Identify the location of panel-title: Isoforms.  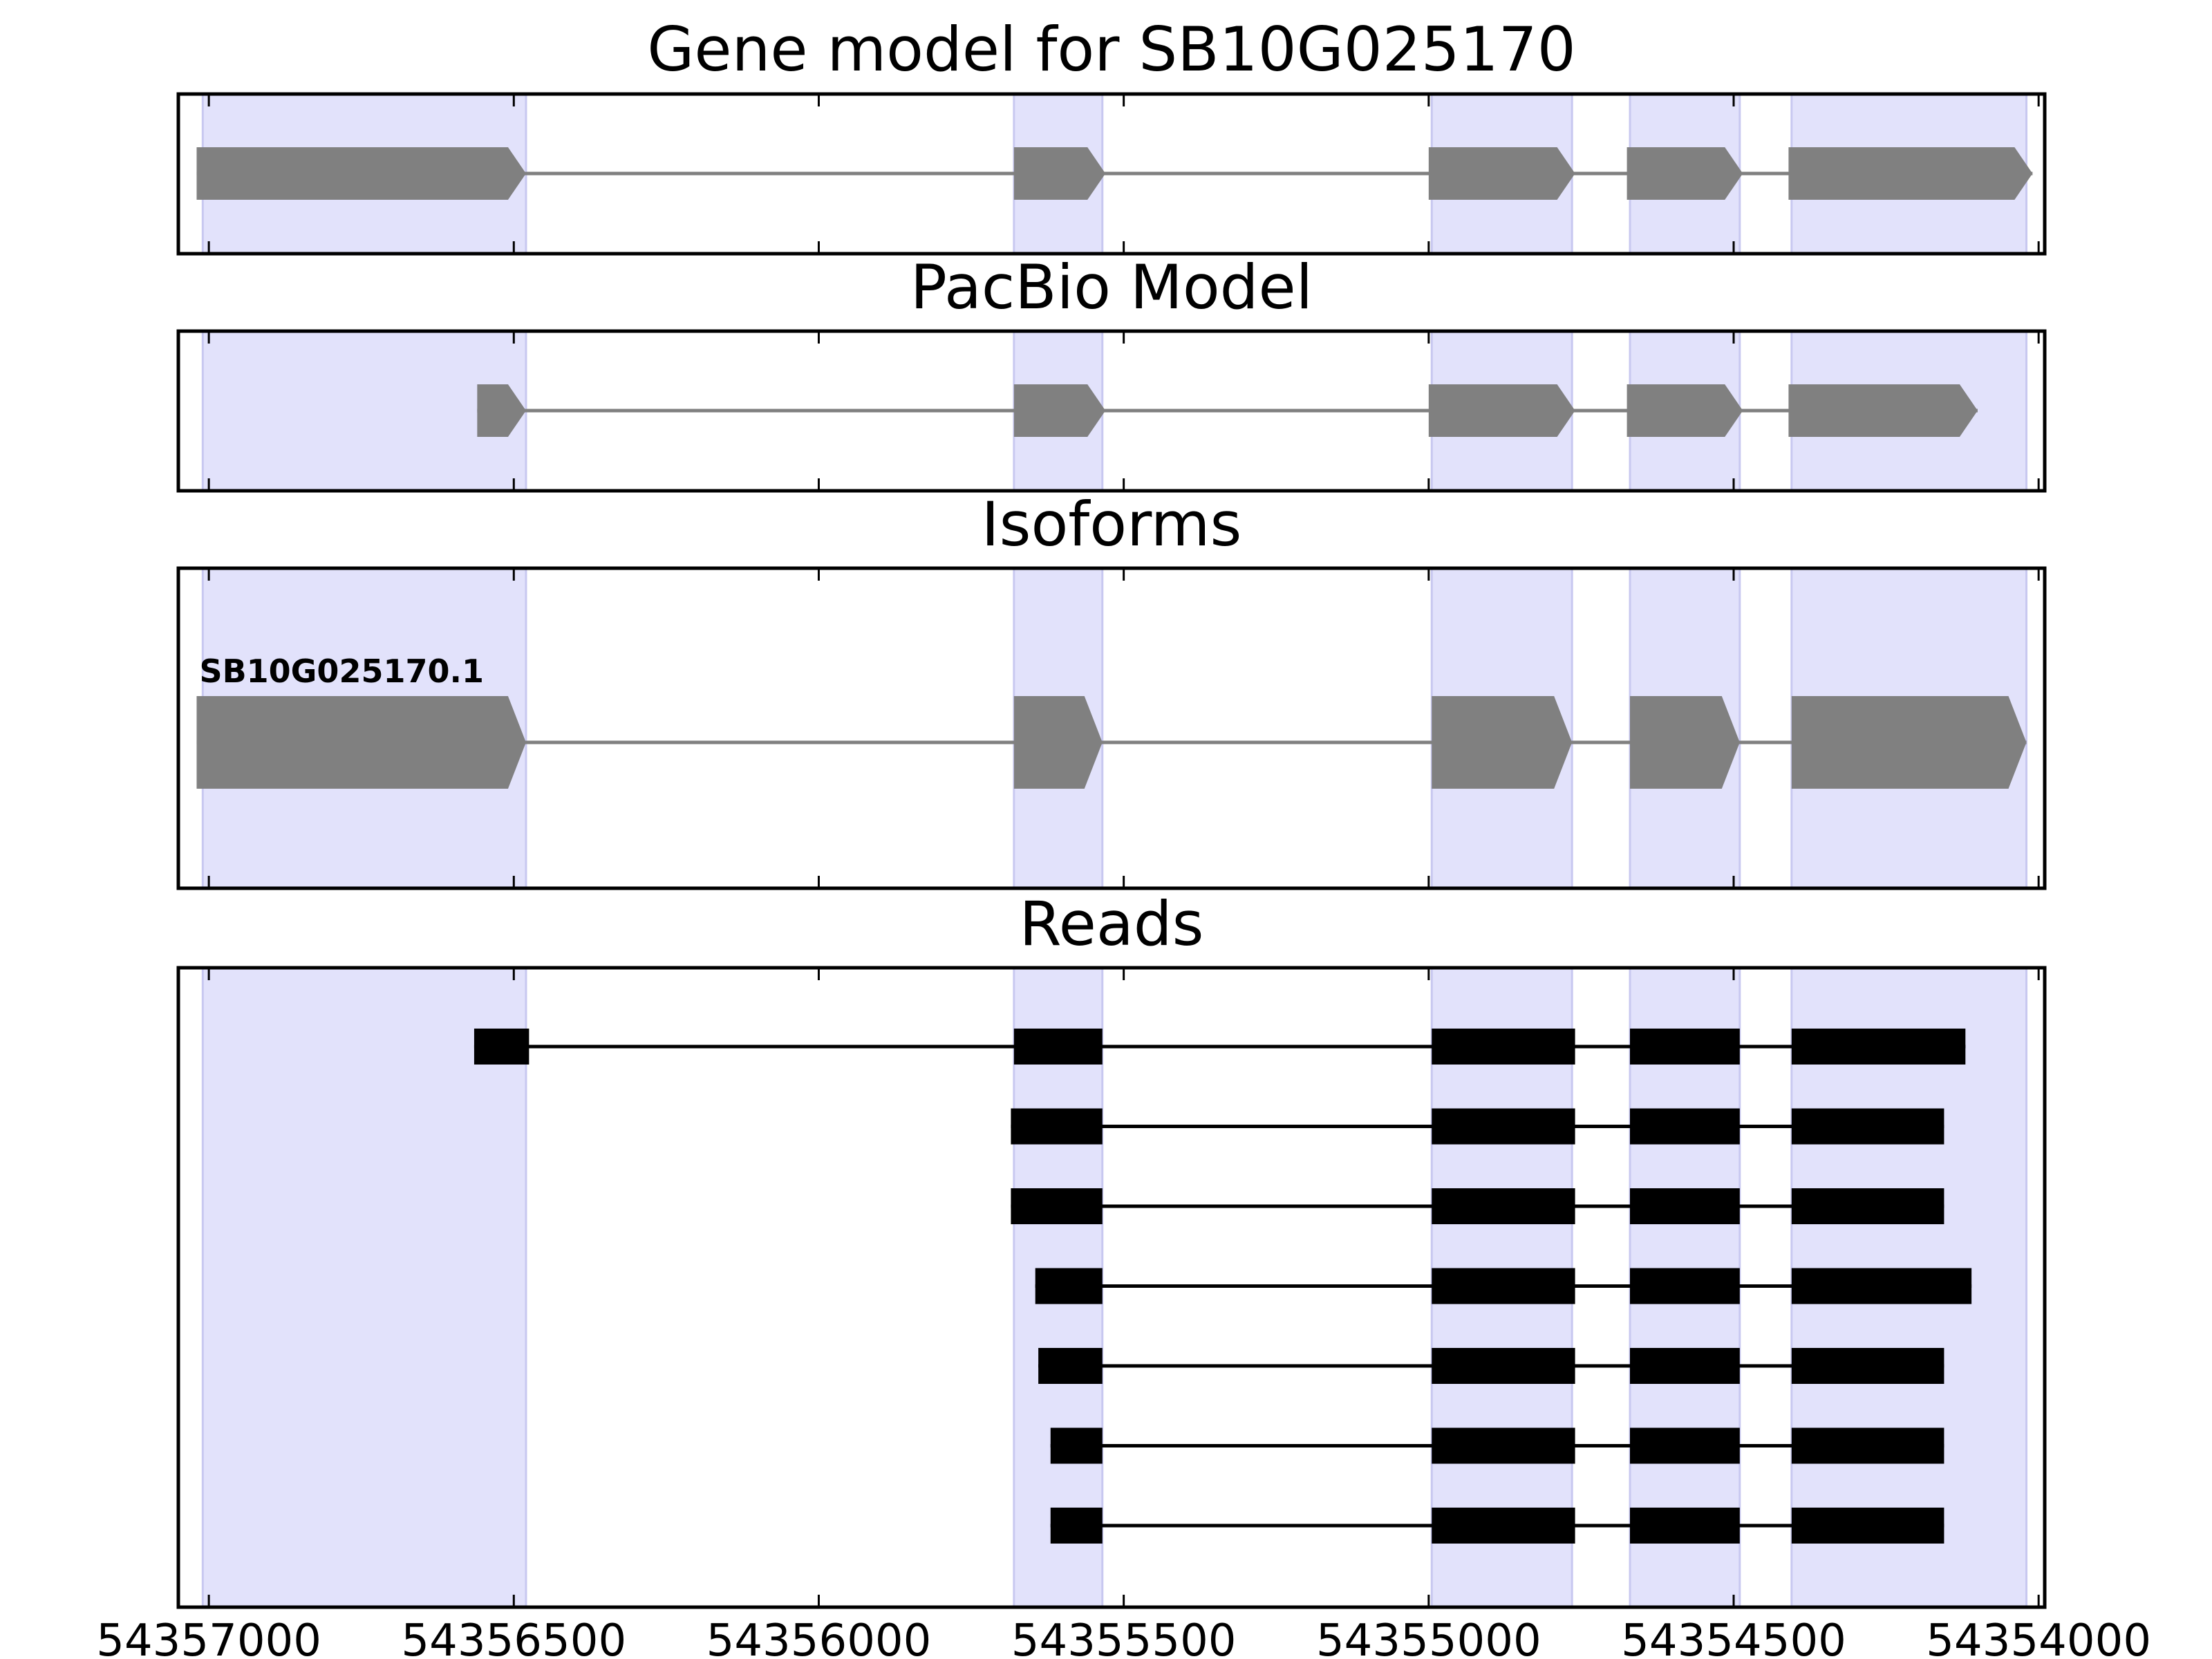
(1112, 524).